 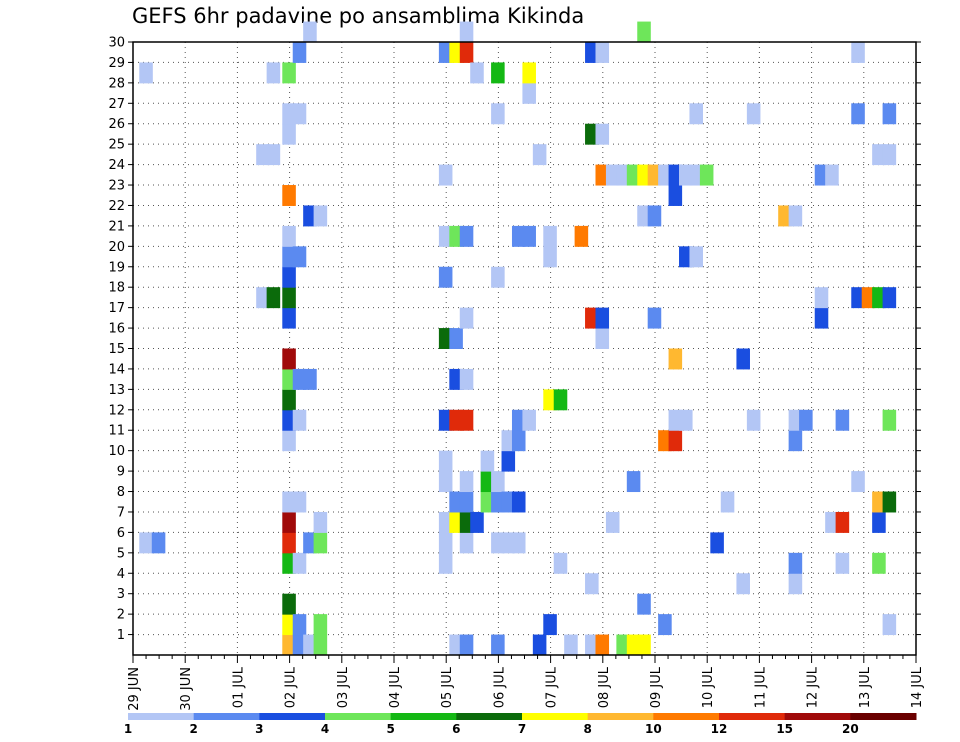 What do you see at coordinates (499, 687) in the screenshot?
I see `x-tick-label: 06 JUL` at bounding box center [499, 687].